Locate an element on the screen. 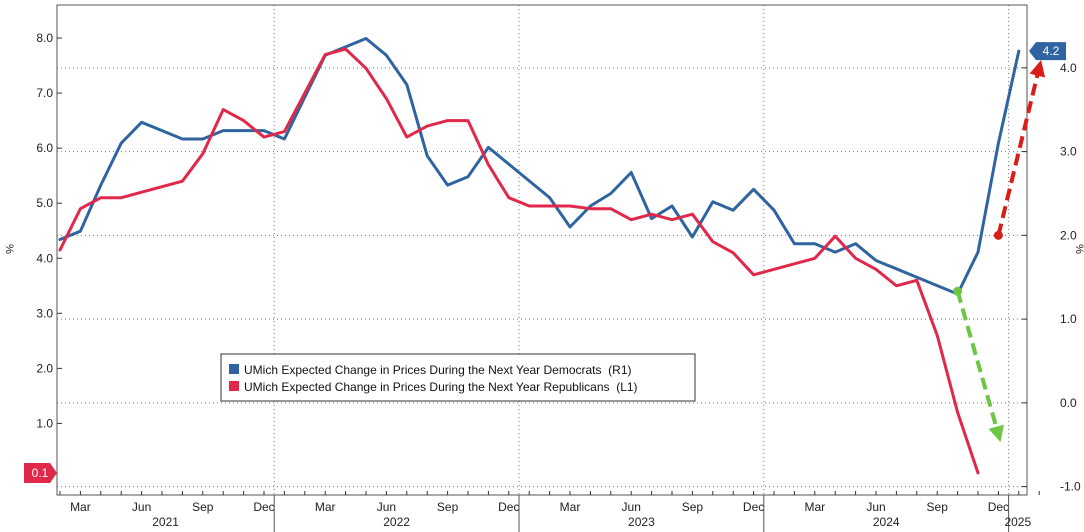 Image resolution: width=1084 pixels, height=532 pixels. left-axis: 1.0 2.0 3.0 4.0 5.0 6.0 7.0 8.0% is located at coordinates (32, 230).